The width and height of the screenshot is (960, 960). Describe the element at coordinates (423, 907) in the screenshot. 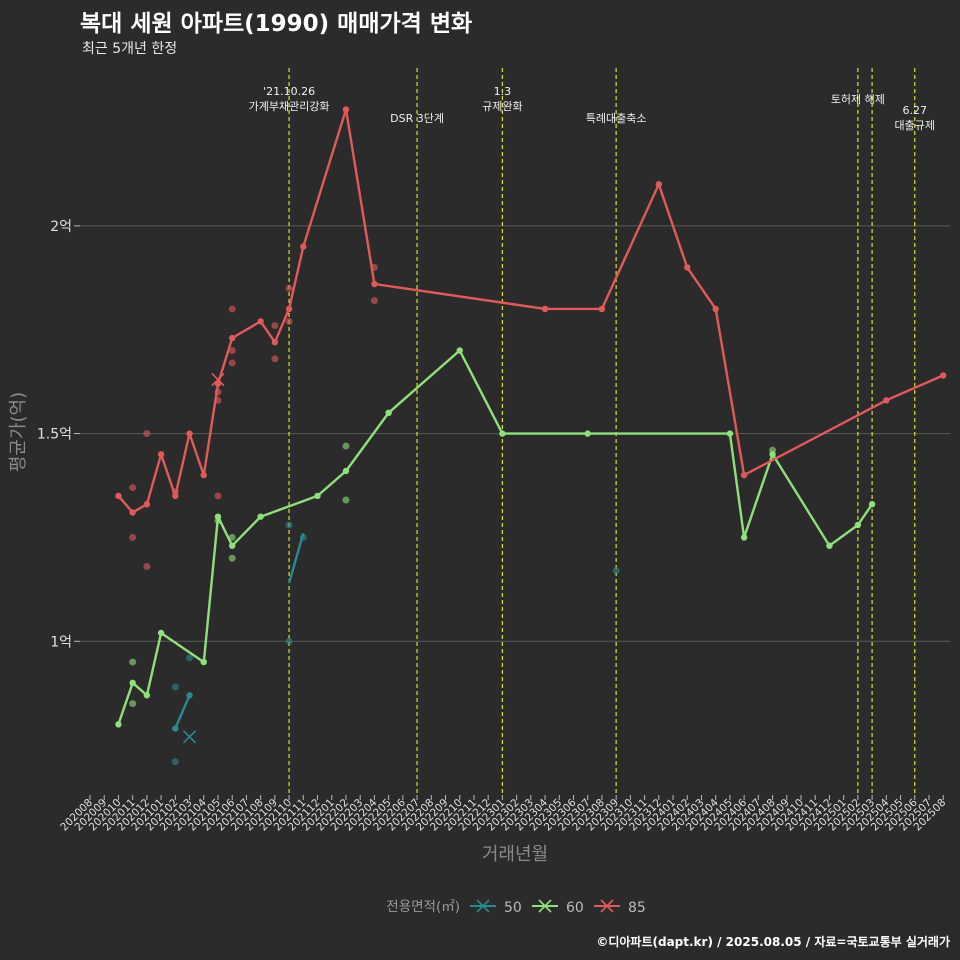

I see `legend-title: 전용면적(㎡)` at that location.